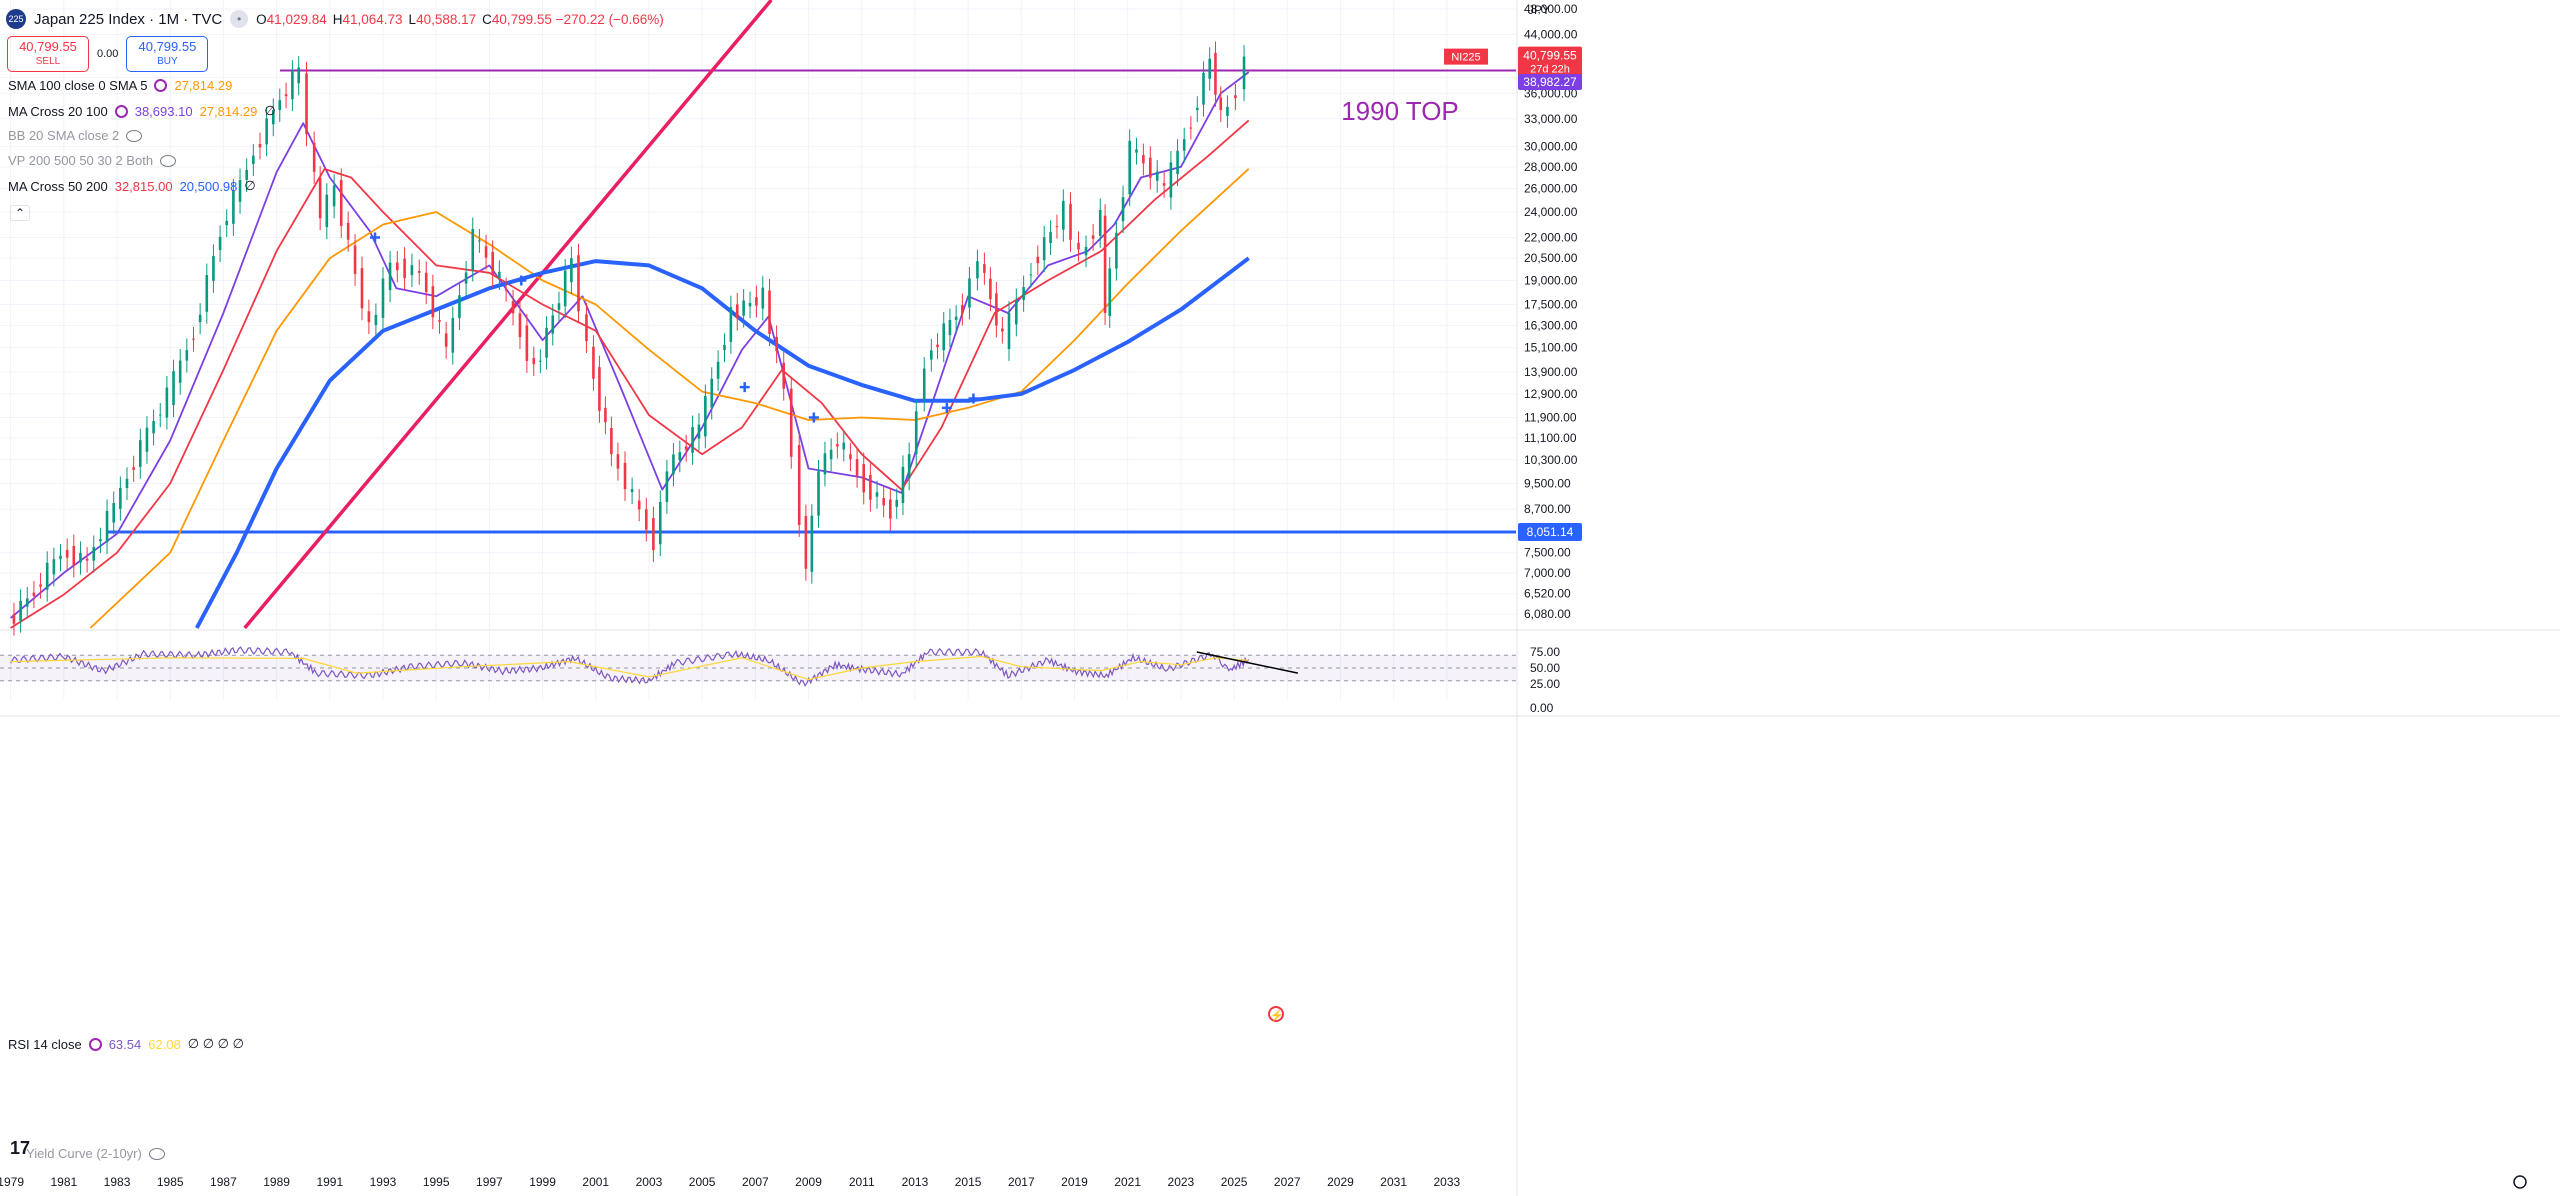 This screenshot has width=2560, height=1196. I want to click on price-tick-label: 6,520.00, so click(1547, 594).